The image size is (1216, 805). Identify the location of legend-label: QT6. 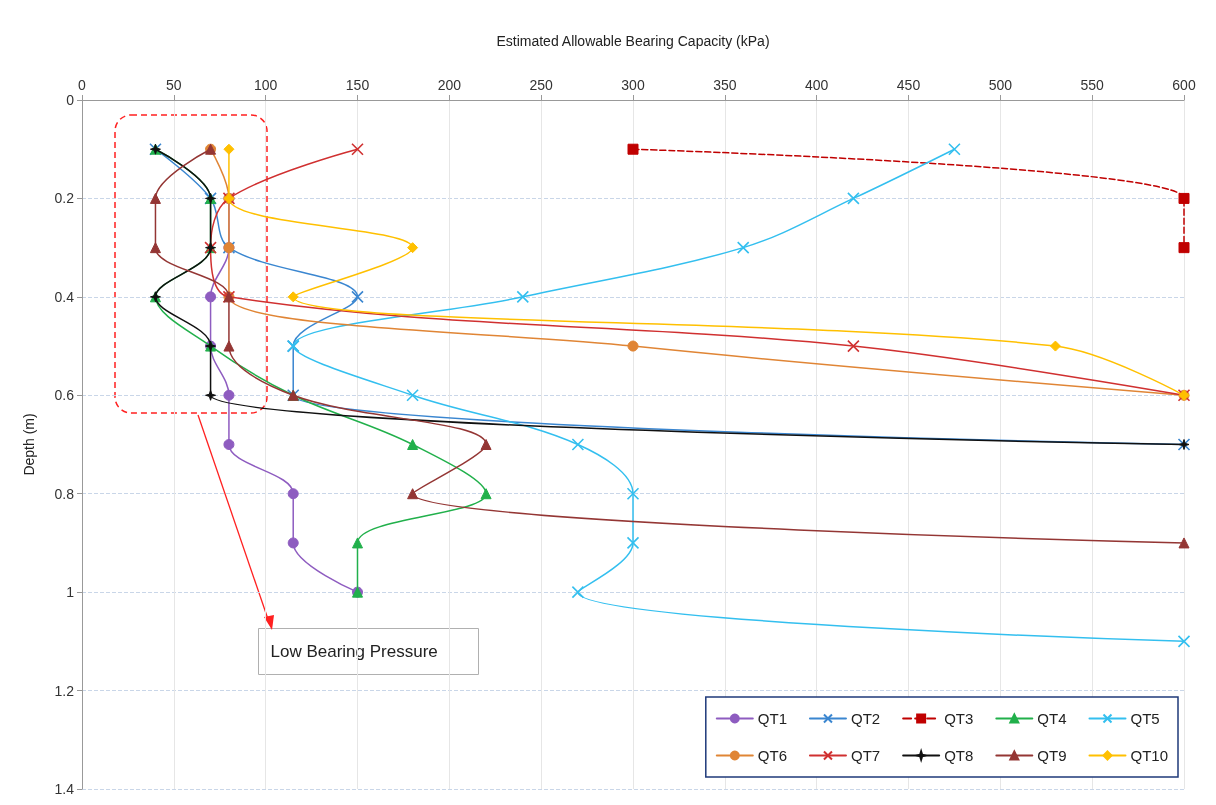
(772, 755).